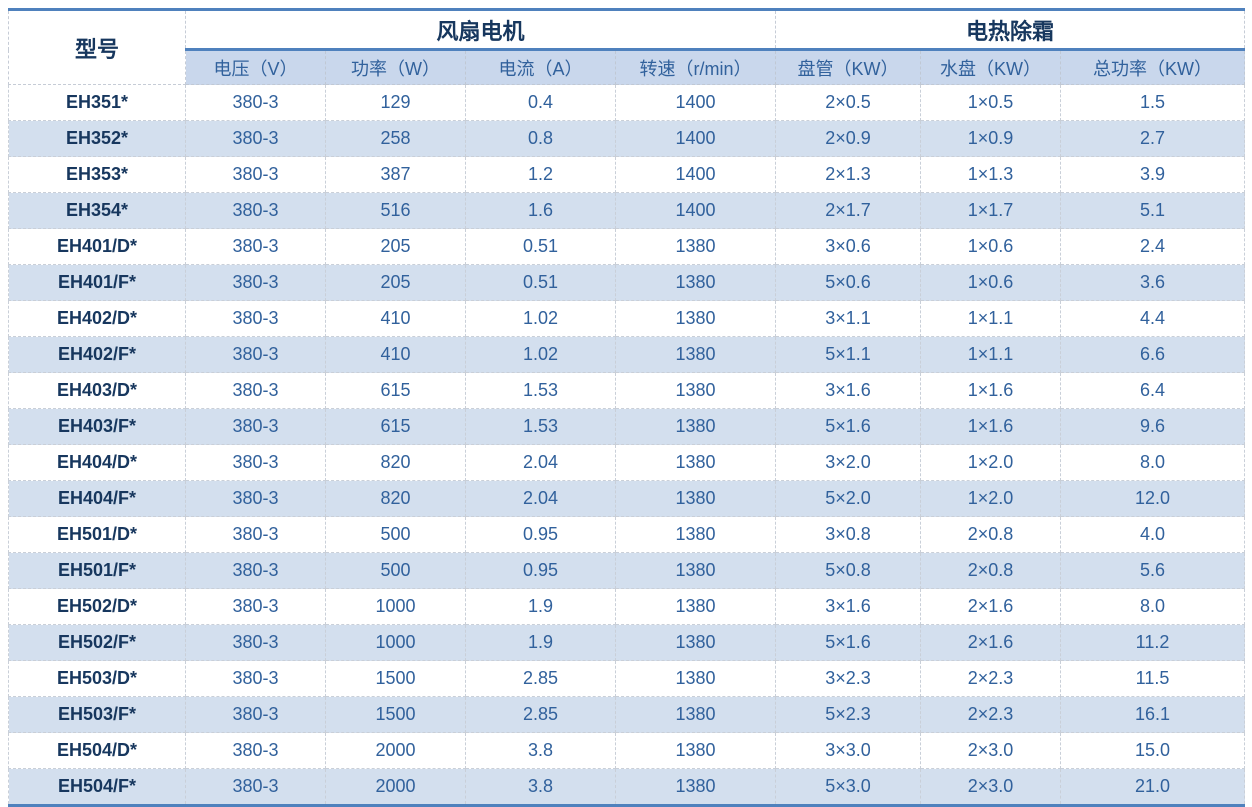  What do you see at coordinates (395, 426) in the screenshot?
I see `value-cell: 615` at bounding box center [395, 426].